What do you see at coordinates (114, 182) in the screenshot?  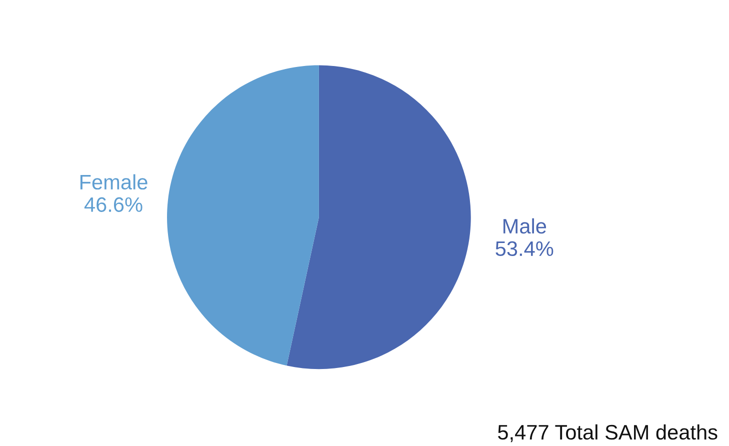 I see `slice-label: Female` at bounding box center [114, 182].